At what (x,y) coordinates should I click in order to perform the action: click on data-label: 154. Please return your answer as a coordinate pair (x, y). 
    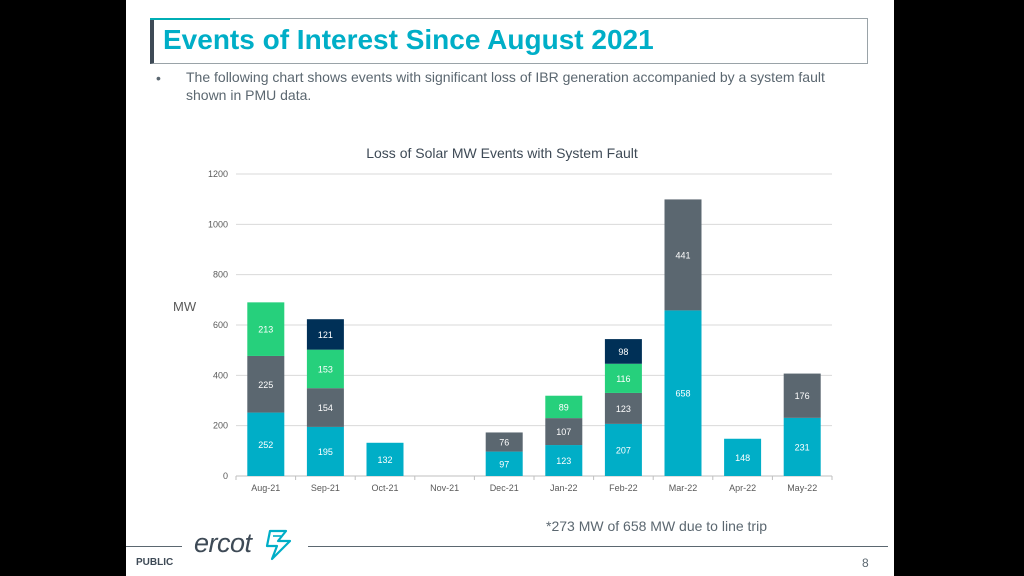
    Looking at the image, I should click on (325, 408).